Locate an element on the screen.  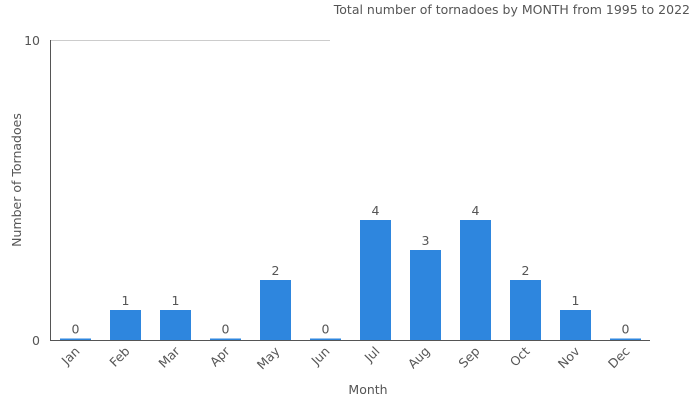
bar-apr is located at coordinates (225, 339).